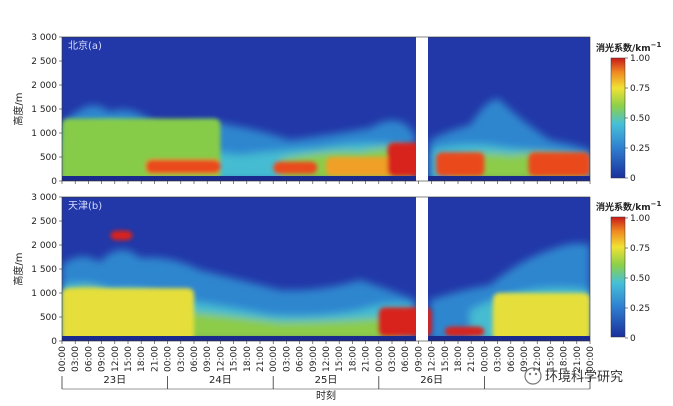 This screenshot has height=406, width=673. I want to click on wechat-logo-icon, so click(533, 376).